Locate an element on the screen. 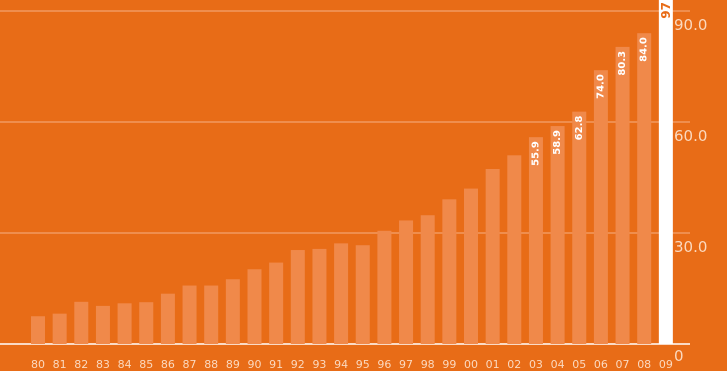 This screenshot has width=727, height=371. x-tick-label: 89 is located at coordinates (233, 364).